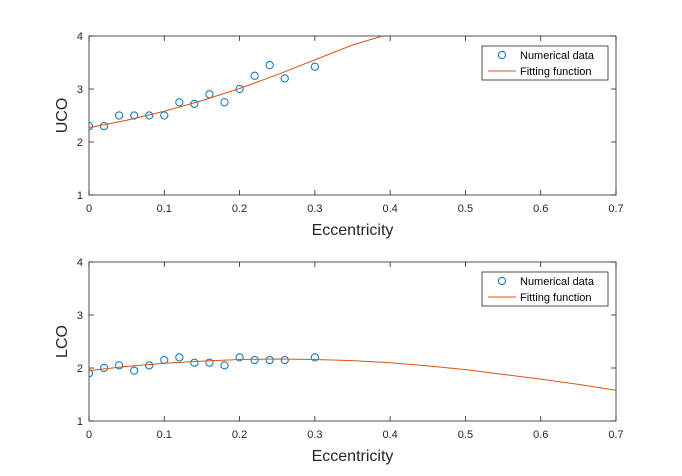 This screenshot has height=476, width=682. What do you see at coordinates (540, 435) in the screenshot?
I see `bottom-x-tick-label: 0.6` at bounding box center [540, 435].